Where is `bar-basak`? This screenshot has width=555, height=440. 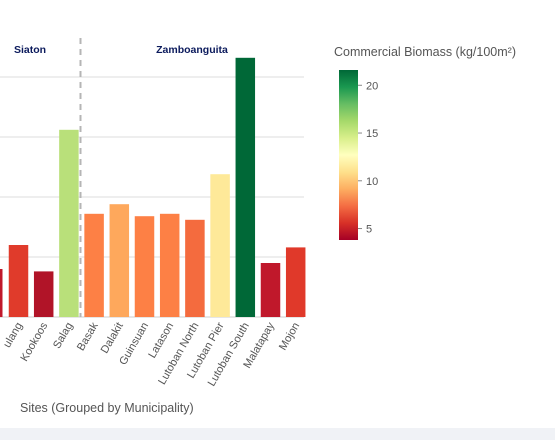
bar-basak is located at coordinates (94, 265).